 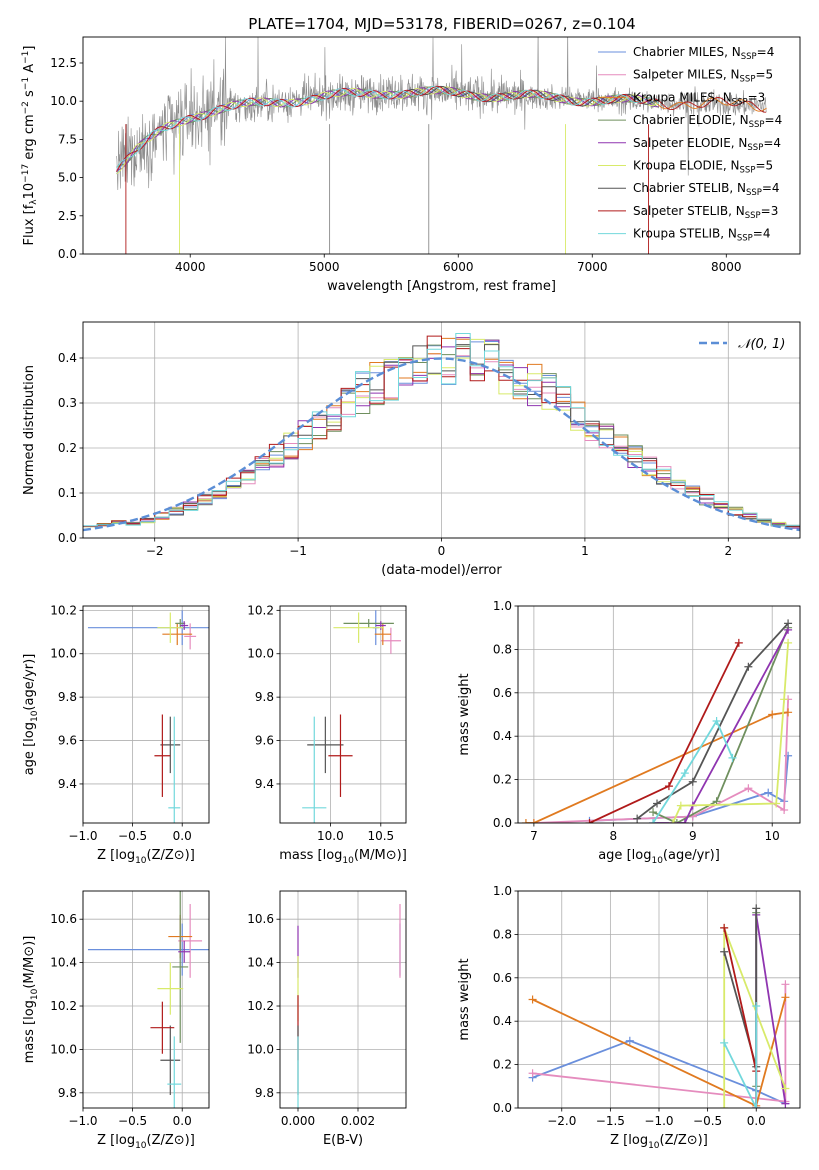 I want to click on label-part: Salpeter STELIB,, so click(x=684, y=211).